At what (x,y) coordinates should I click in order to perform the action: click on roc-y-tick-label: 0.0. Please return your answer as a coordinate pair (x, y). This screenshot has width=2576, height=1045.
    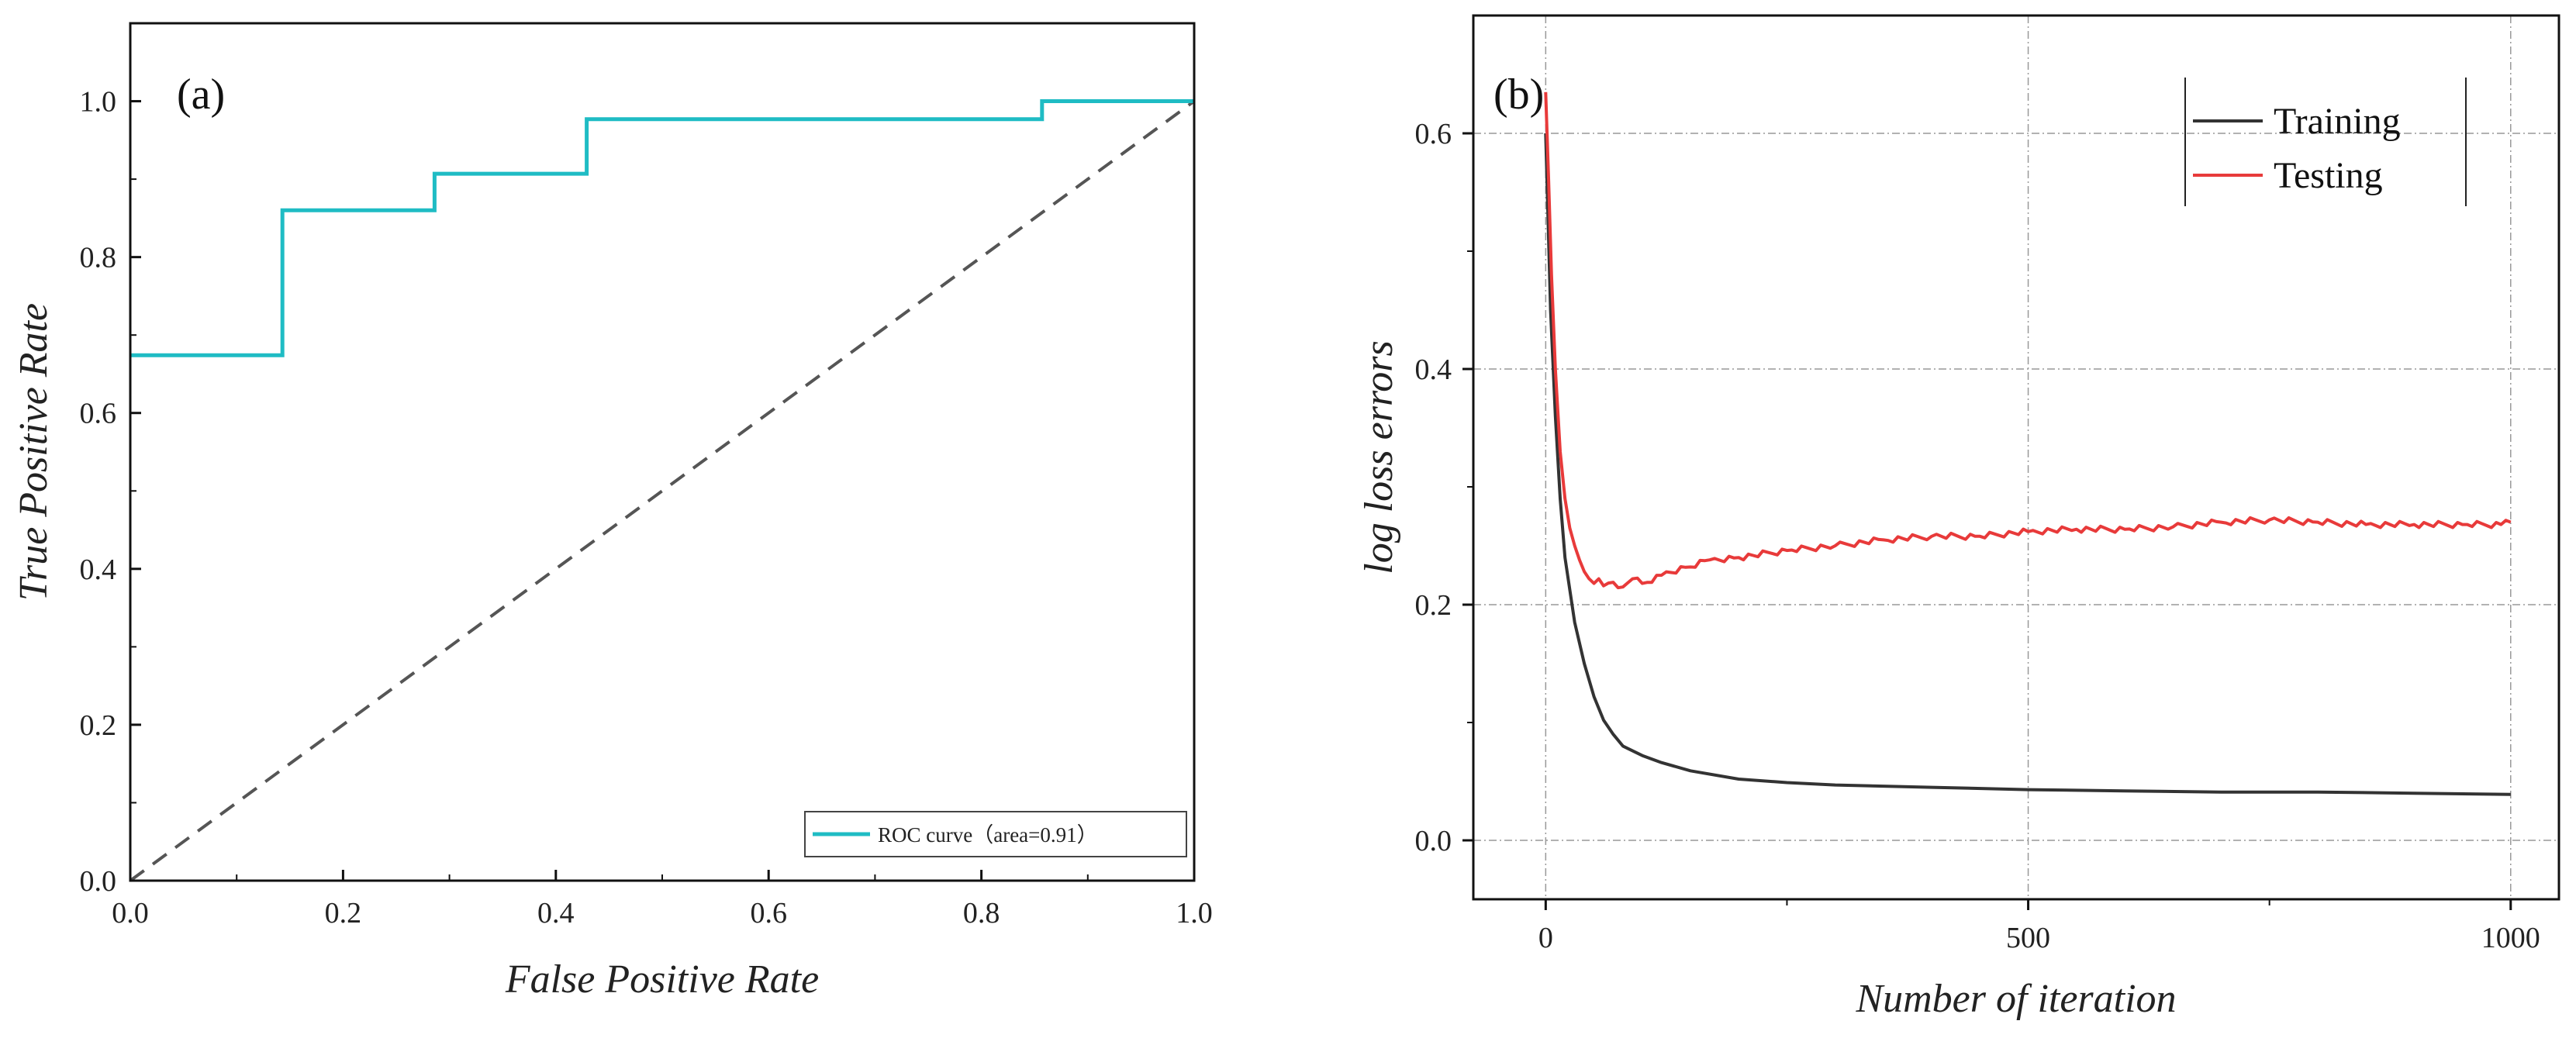
    Looking at the image, I should click on (99, 881).